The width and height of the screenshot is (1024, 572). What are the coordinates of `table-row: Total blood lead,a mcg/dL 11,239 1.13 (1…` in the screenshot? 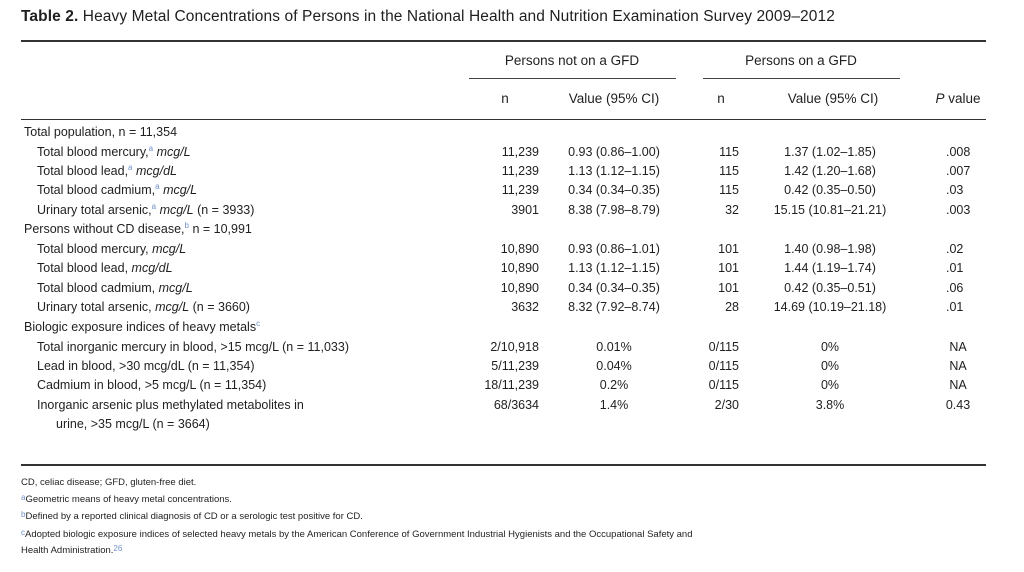 It's located at (512, 173).